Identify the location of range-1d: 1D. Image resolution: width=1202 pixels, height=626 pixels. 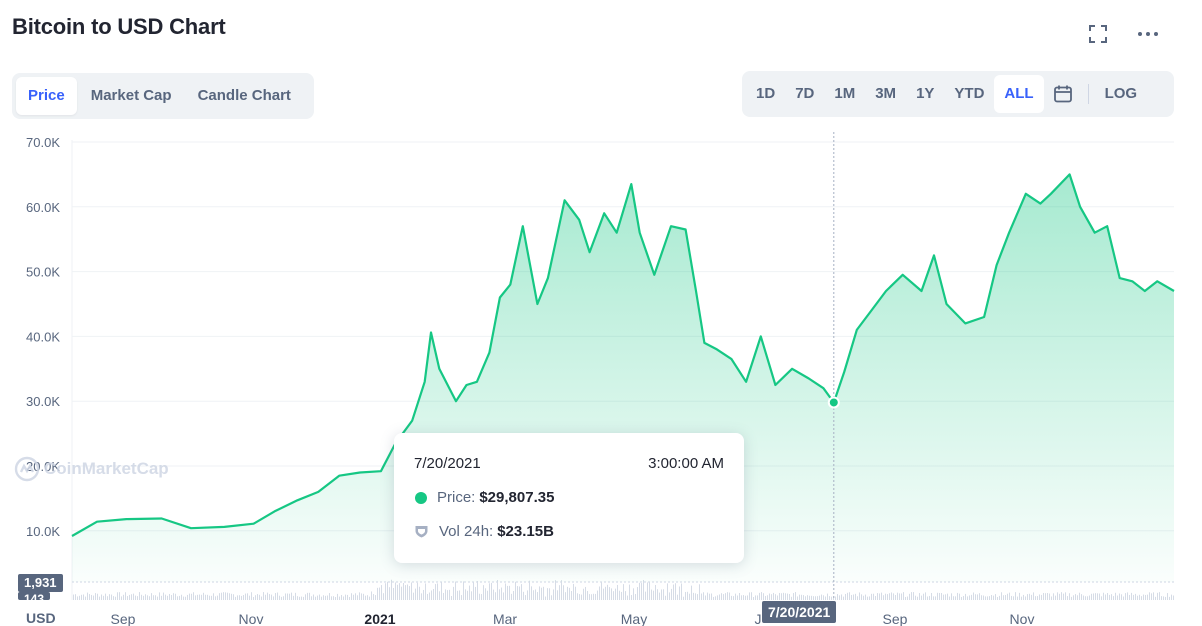
(766, 93).